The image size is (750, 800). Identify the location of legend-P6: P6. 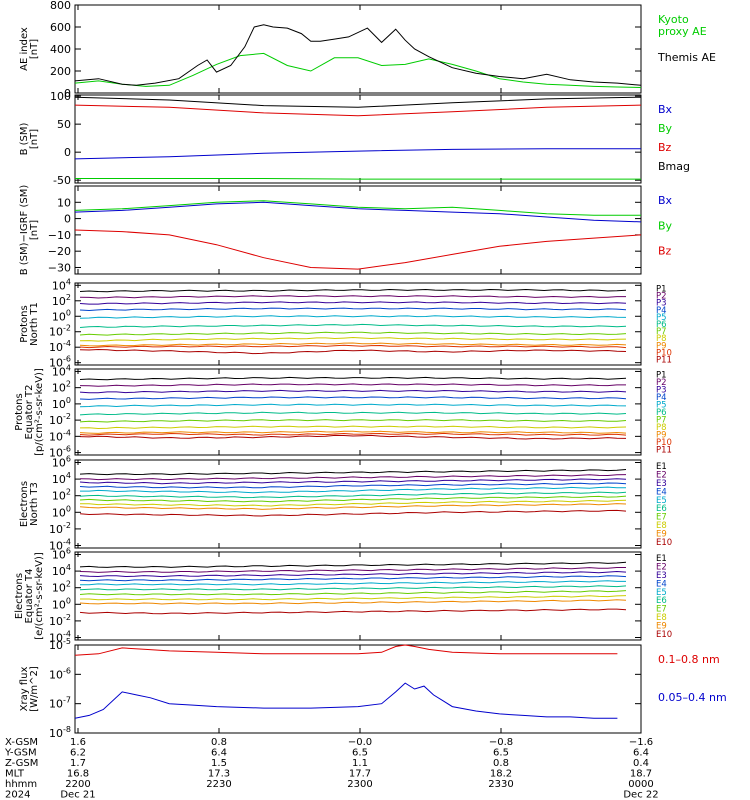
(661, 413).